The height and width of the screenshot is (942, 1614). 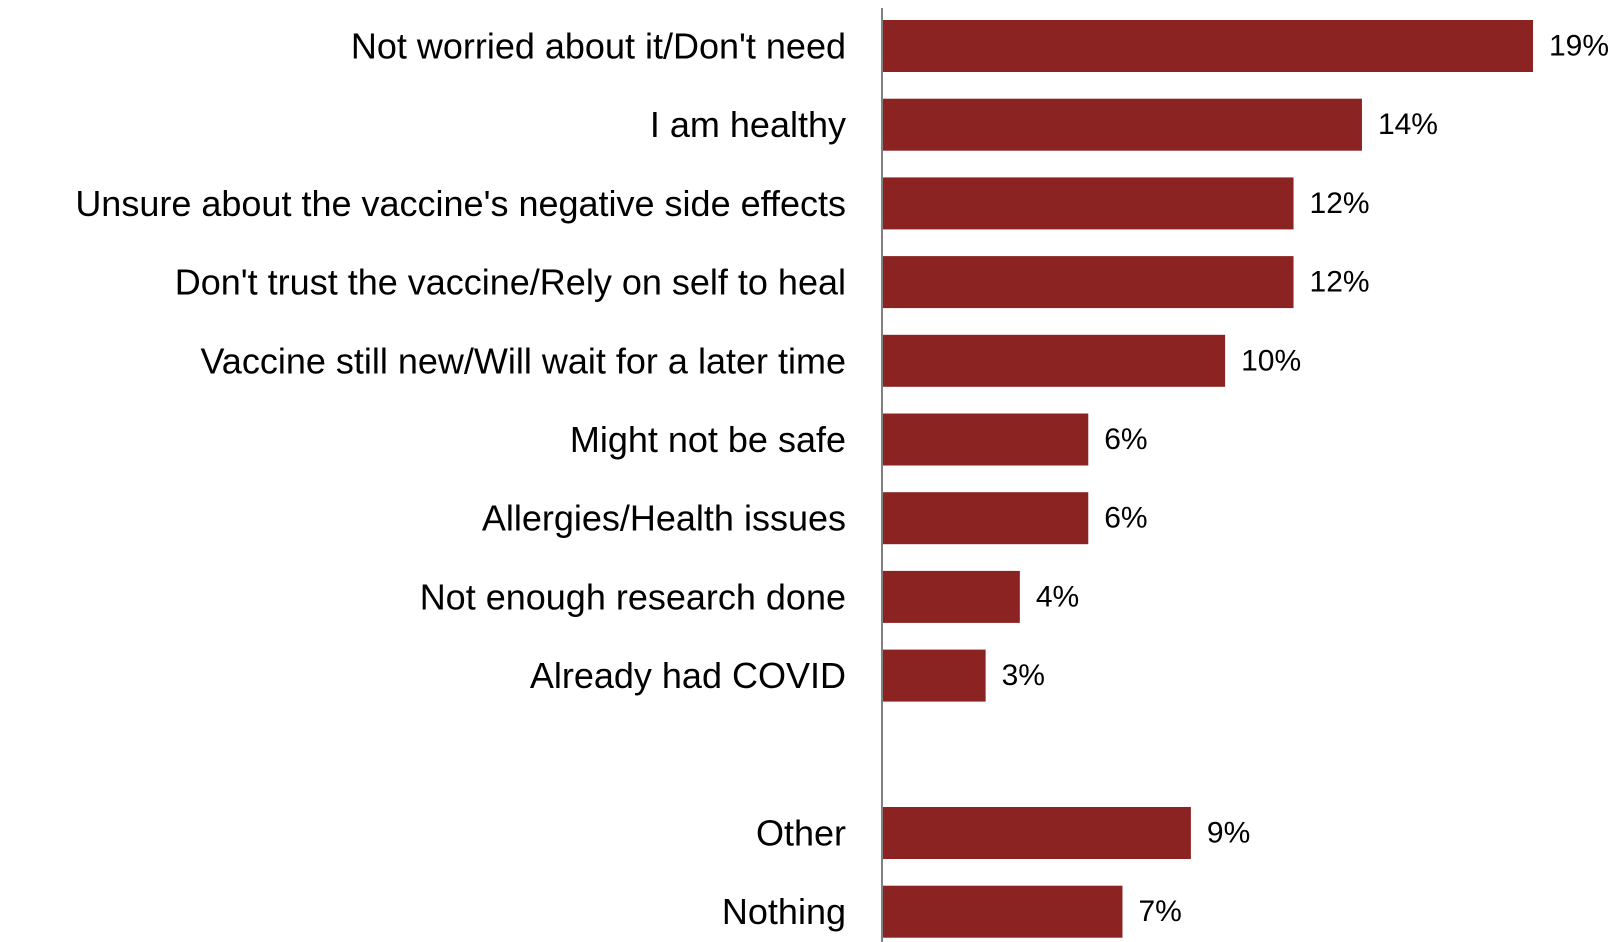 I want to click on bar-not-enough-research-done, so click(x=951, y=596).